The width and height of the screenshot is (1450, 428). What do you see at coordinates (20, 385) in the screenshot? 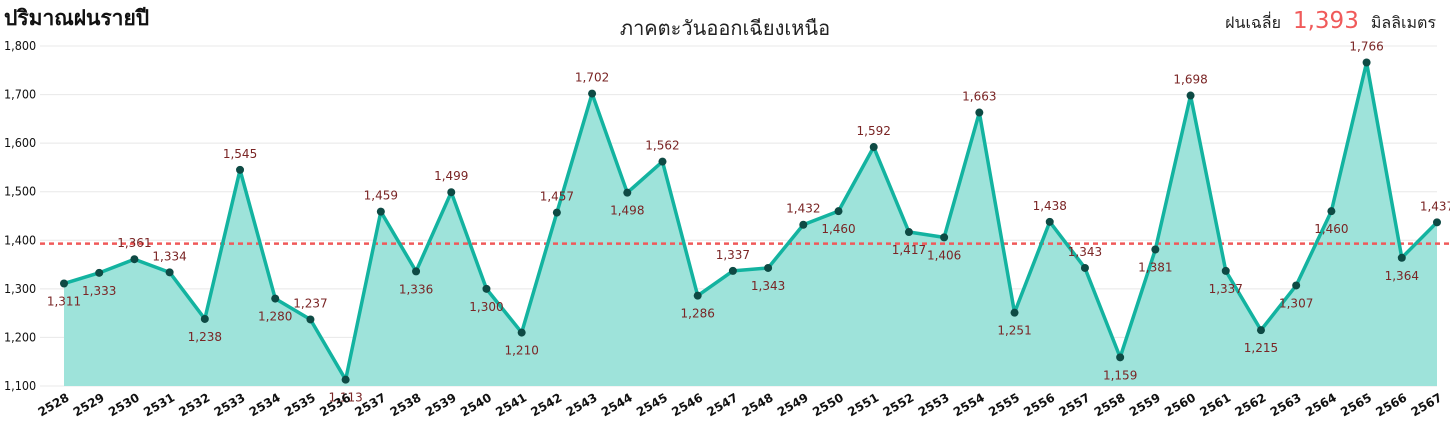
I see `y-tick-label: 1,100` at bounding box center [20, 385].